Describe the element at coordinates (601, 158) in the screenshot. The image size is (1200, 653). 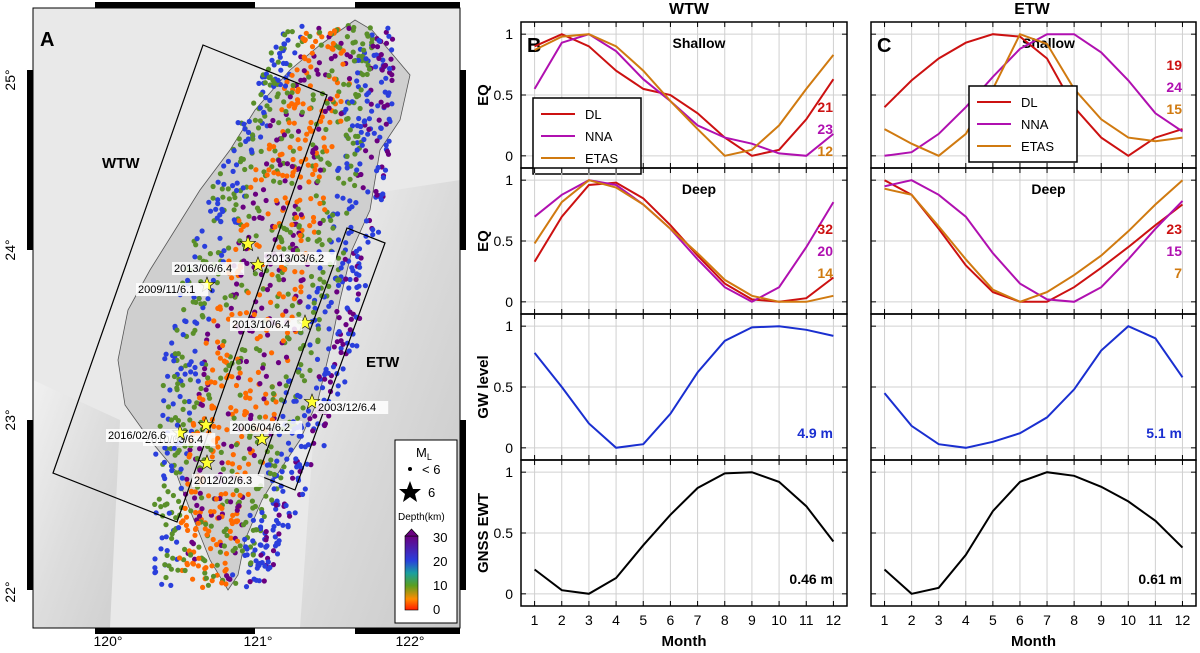
I see `legend-entry: ETAS` at that location.